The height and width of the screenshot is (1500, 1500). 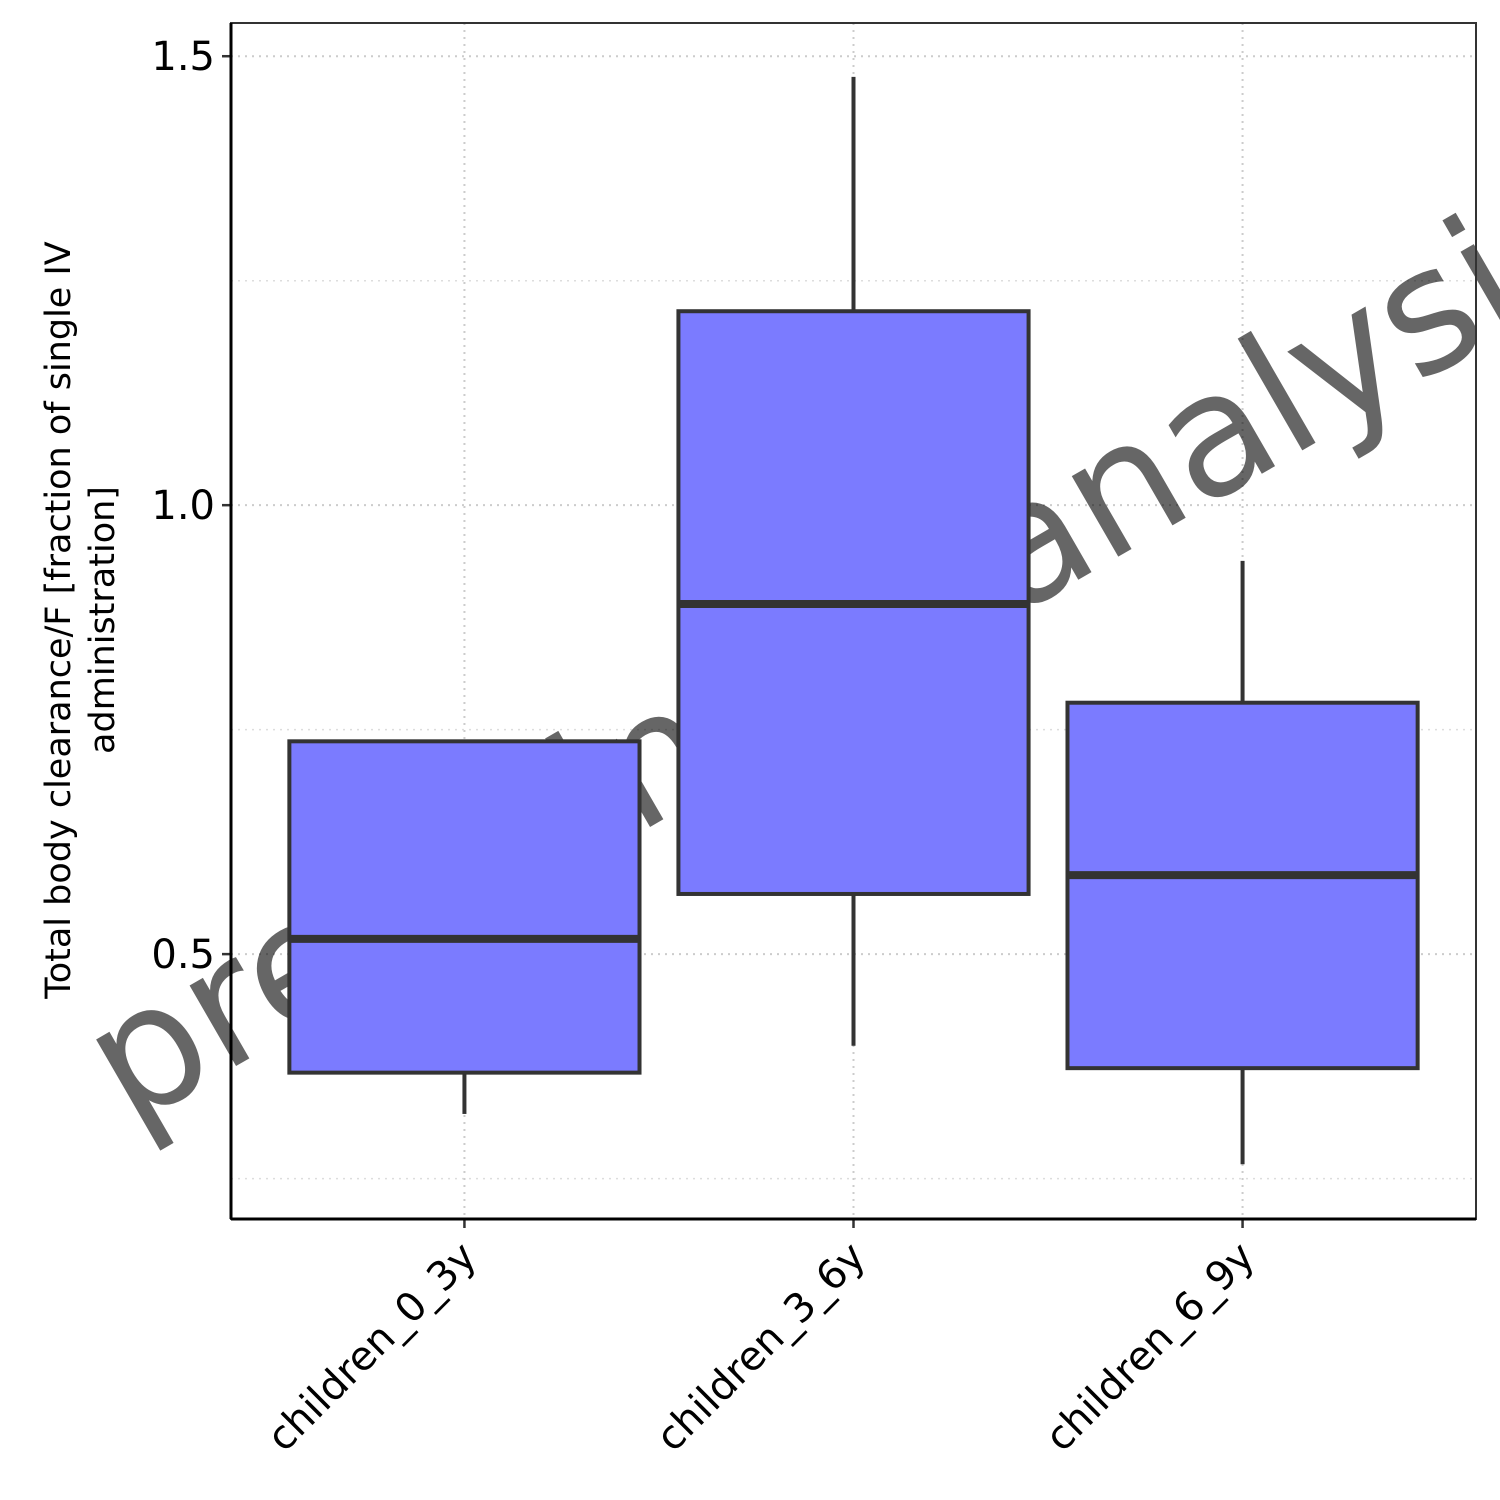 I want to click on y-tick-label: 1.0, so click(x=183, y=506).